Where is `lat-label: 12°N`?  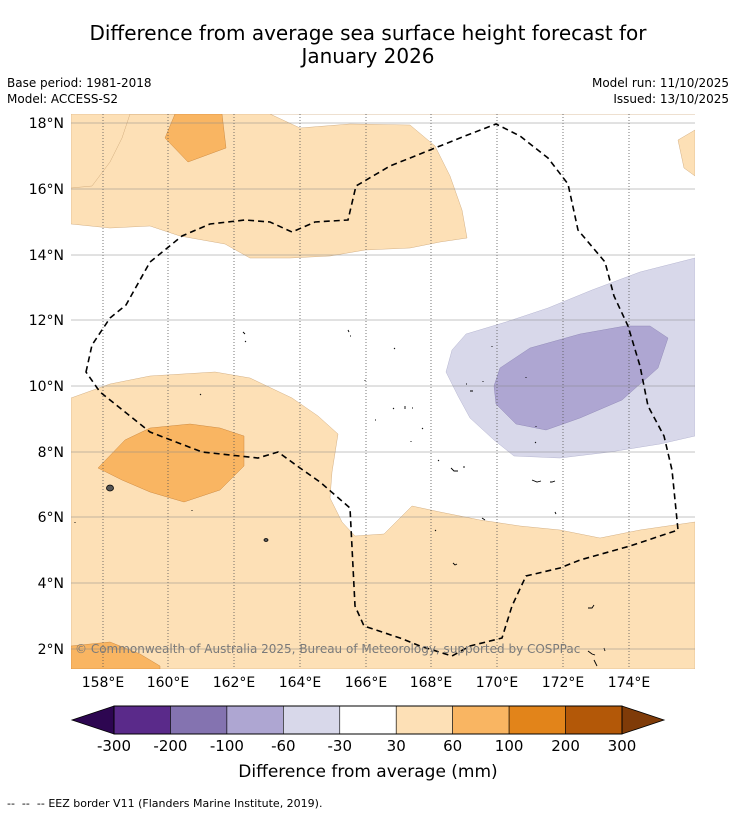 lat-label: 12°N is located at coordinates (46, 321).